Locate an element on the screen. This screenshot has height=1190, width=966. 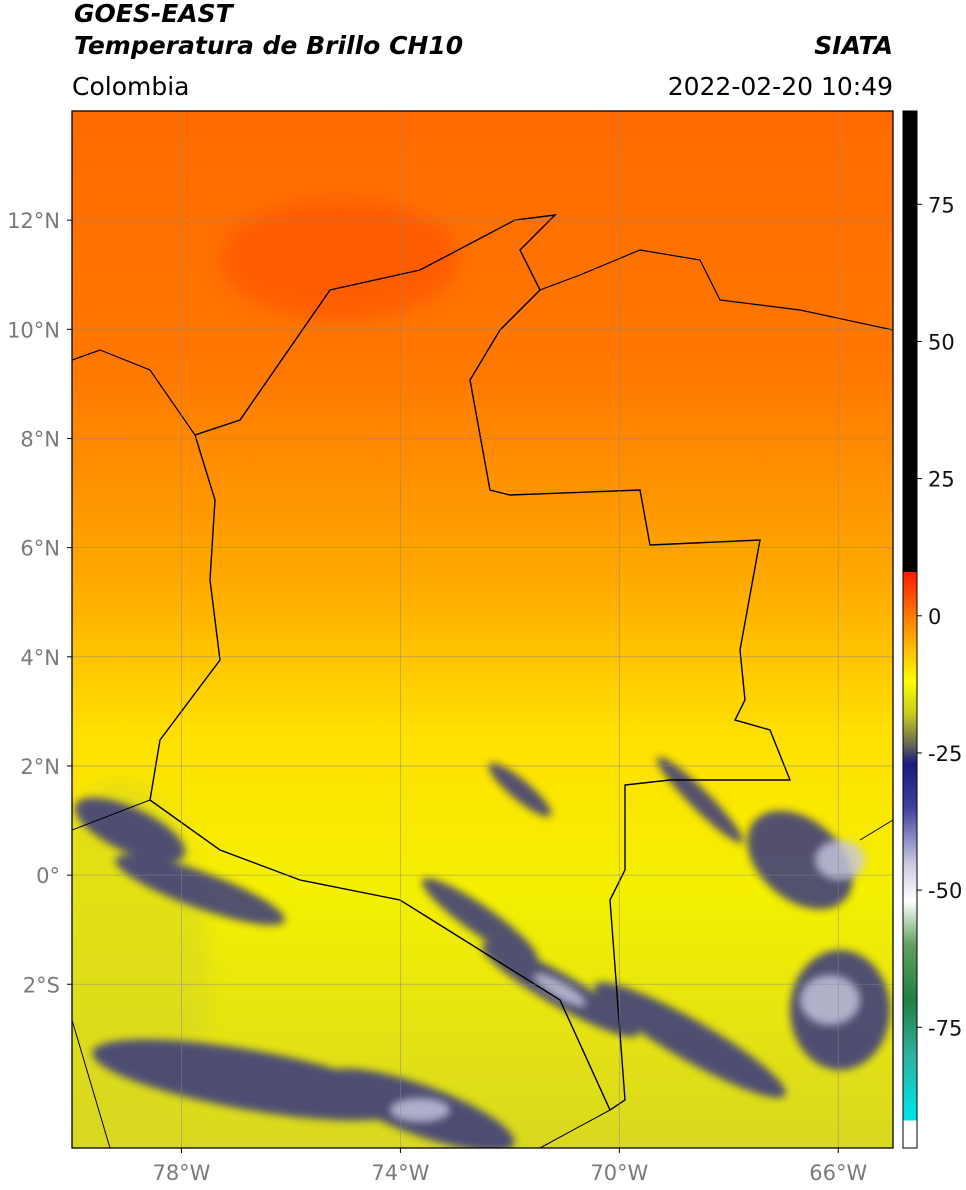
colorbar-tick-label: 50 is located at coordinates (941, 342).